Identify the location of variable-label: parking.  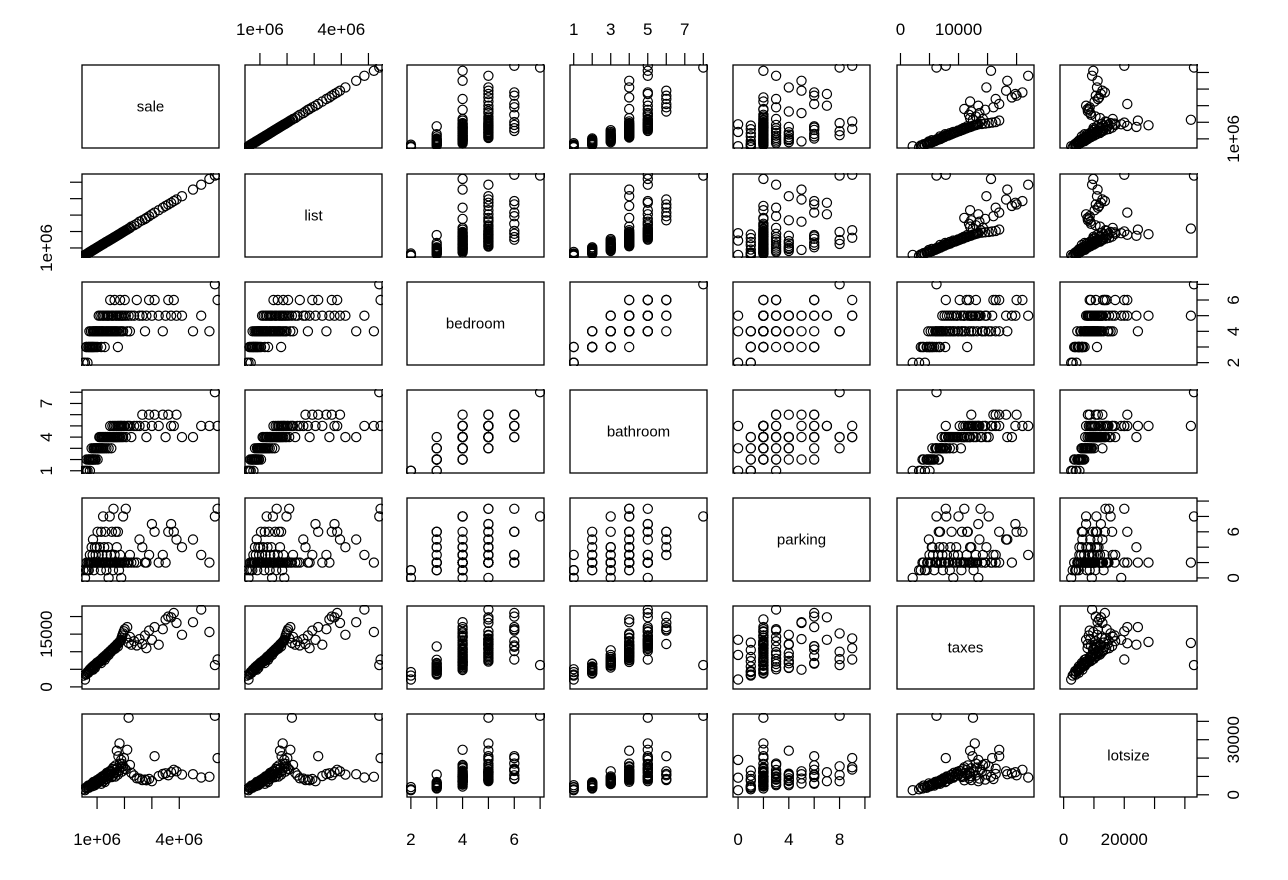
(801, 540).